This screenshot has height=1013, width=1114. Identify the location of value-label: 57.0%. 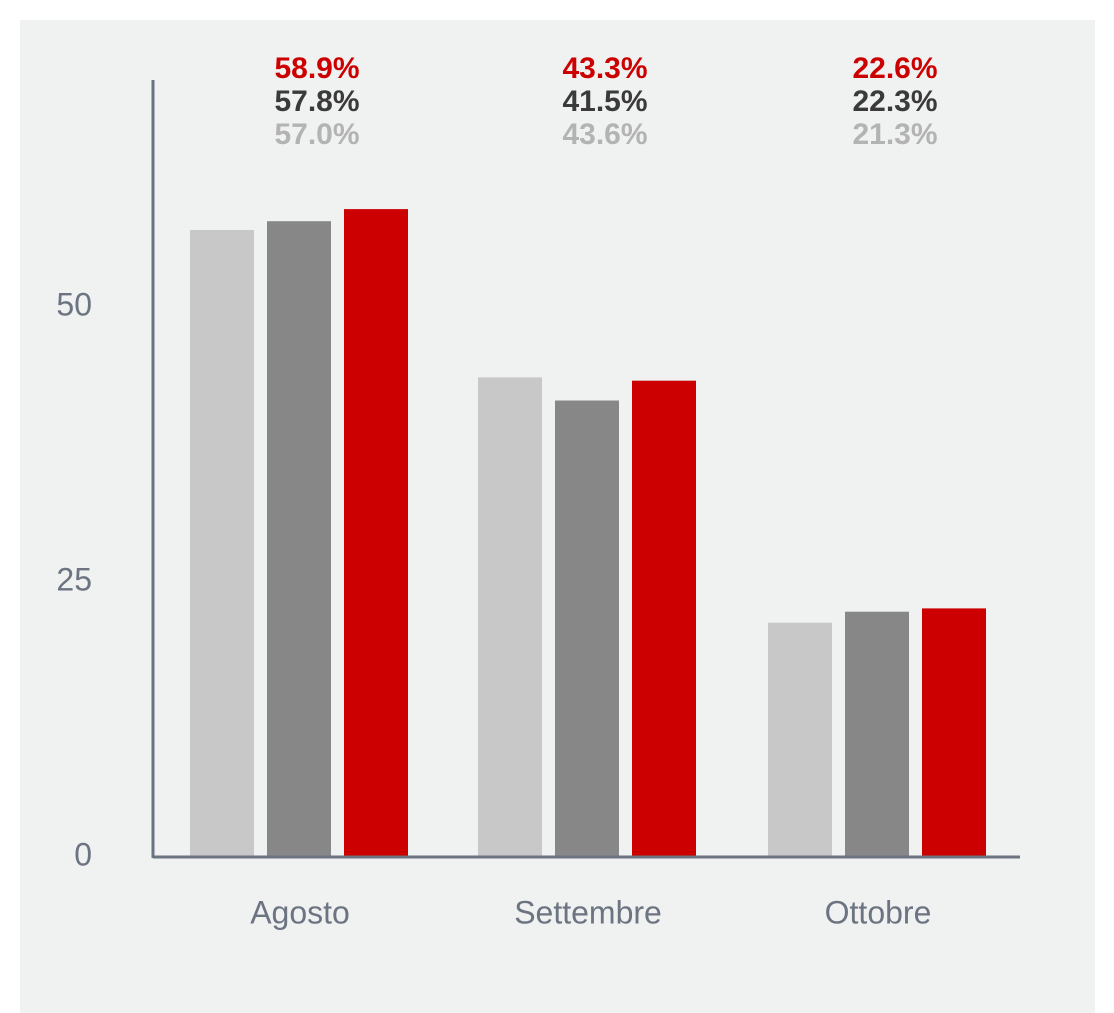
(316, 134).